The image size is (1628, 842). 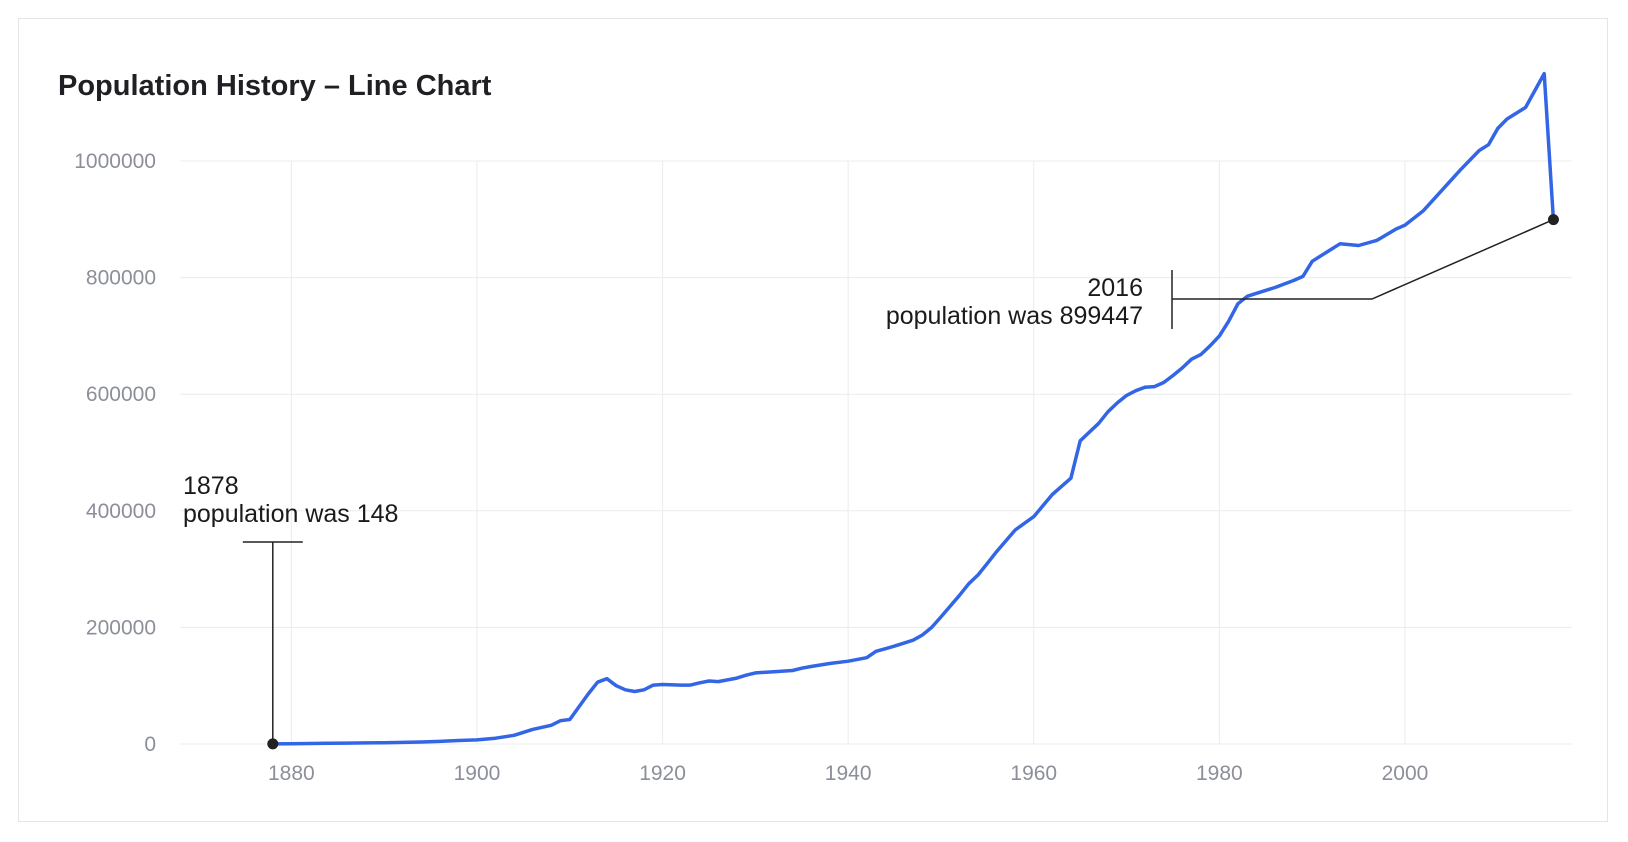 I want to click on x-tick-label: 1960, so click(x=1033, y=773).